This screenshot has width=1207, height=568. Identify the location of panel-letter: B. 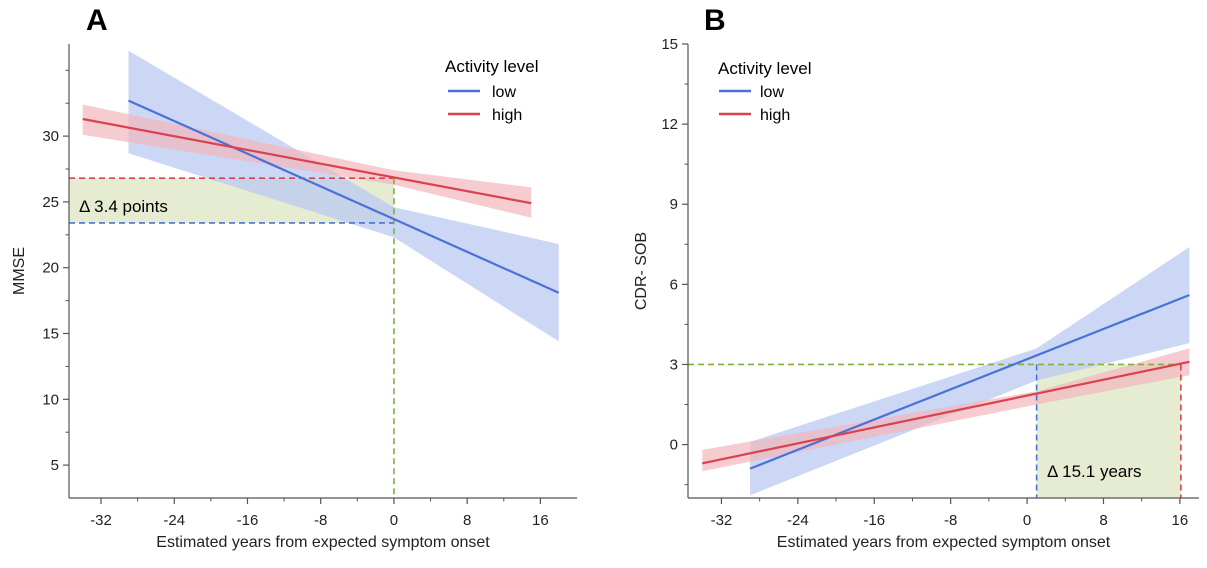
(715, 20).